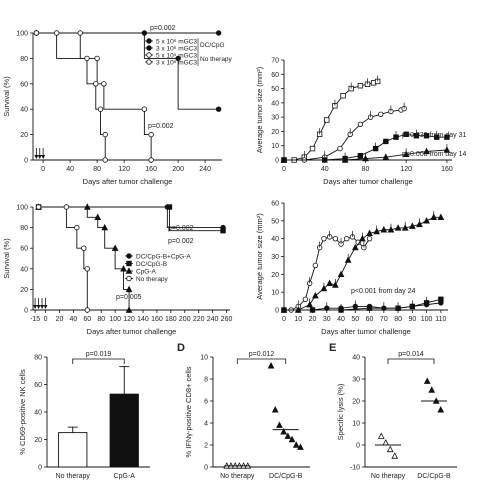 This screenshot has width=500, height=500. I want to click on y-axis-title: Specific lysis (%), so click(340, 411).